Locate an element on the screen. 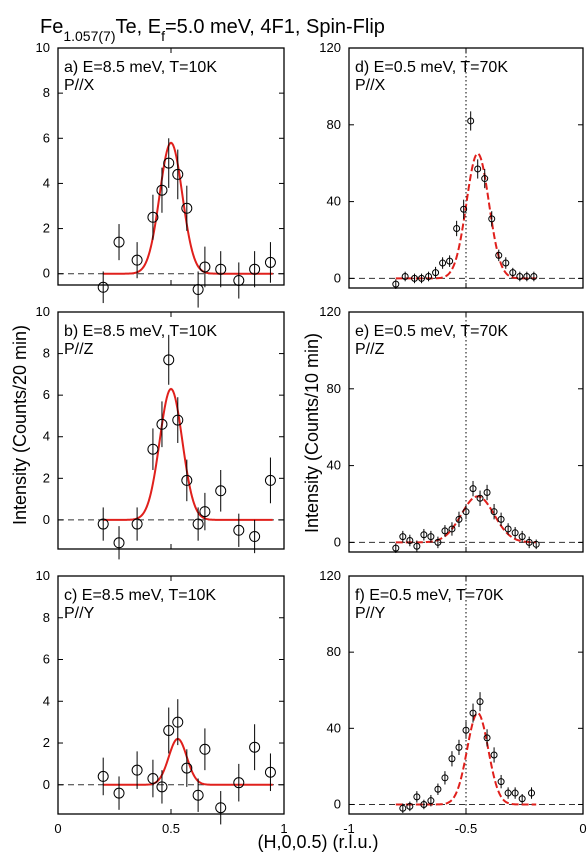 The image size is (587, 861). y-tick-label: 80 is located at coordinates (334, 124).